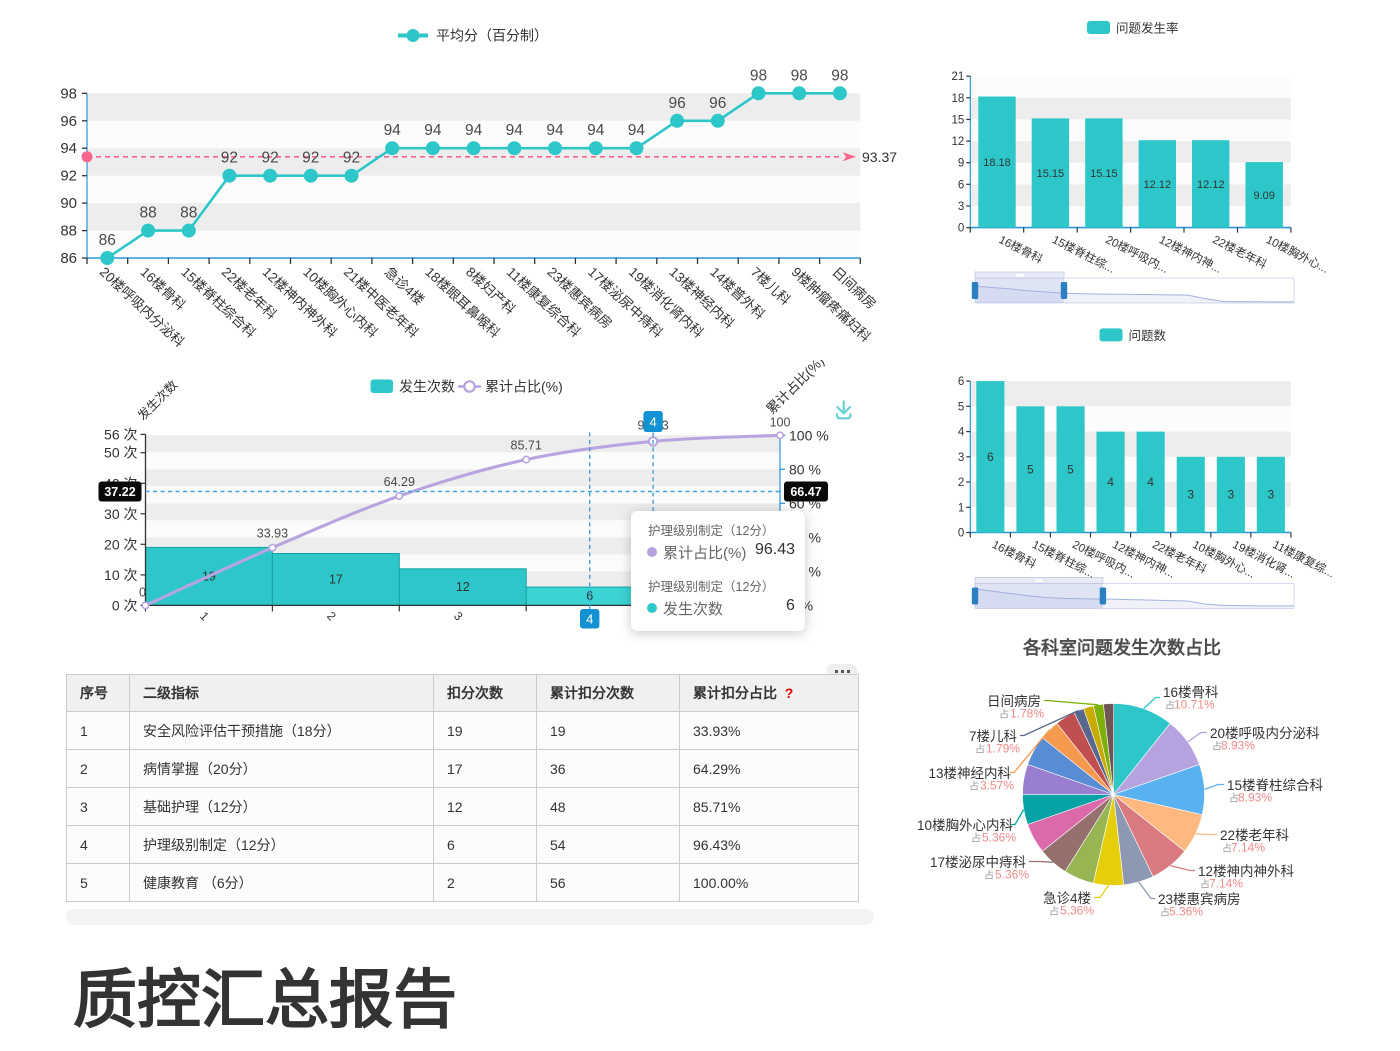 The width and height of the screenshot is (1400, 1051). Describe the element at coordinates (119, 492) in the screenshot. I see `svg-text: 37.22` at that location.